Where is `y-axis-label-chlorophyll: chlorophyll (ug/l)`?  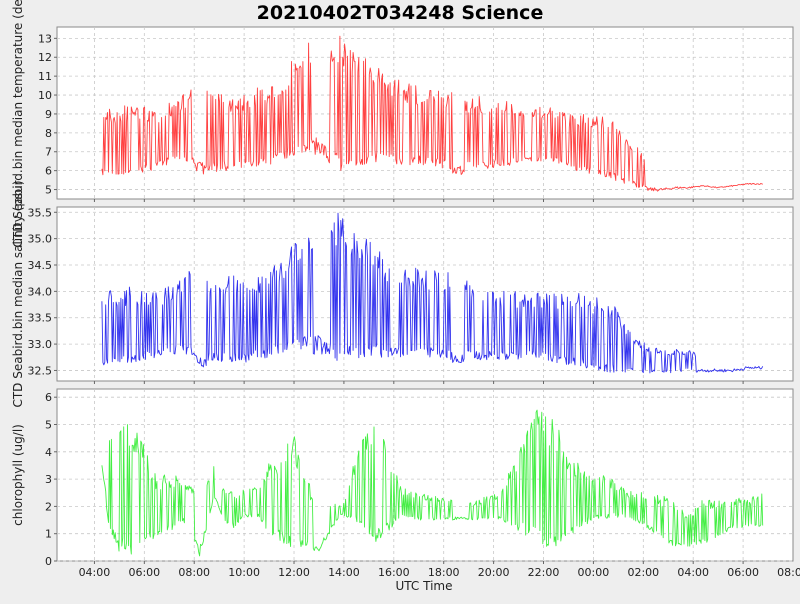 y-axis-label-chlorophyll: chlorophyll (ug/l) is located at coordinates (18, 475).